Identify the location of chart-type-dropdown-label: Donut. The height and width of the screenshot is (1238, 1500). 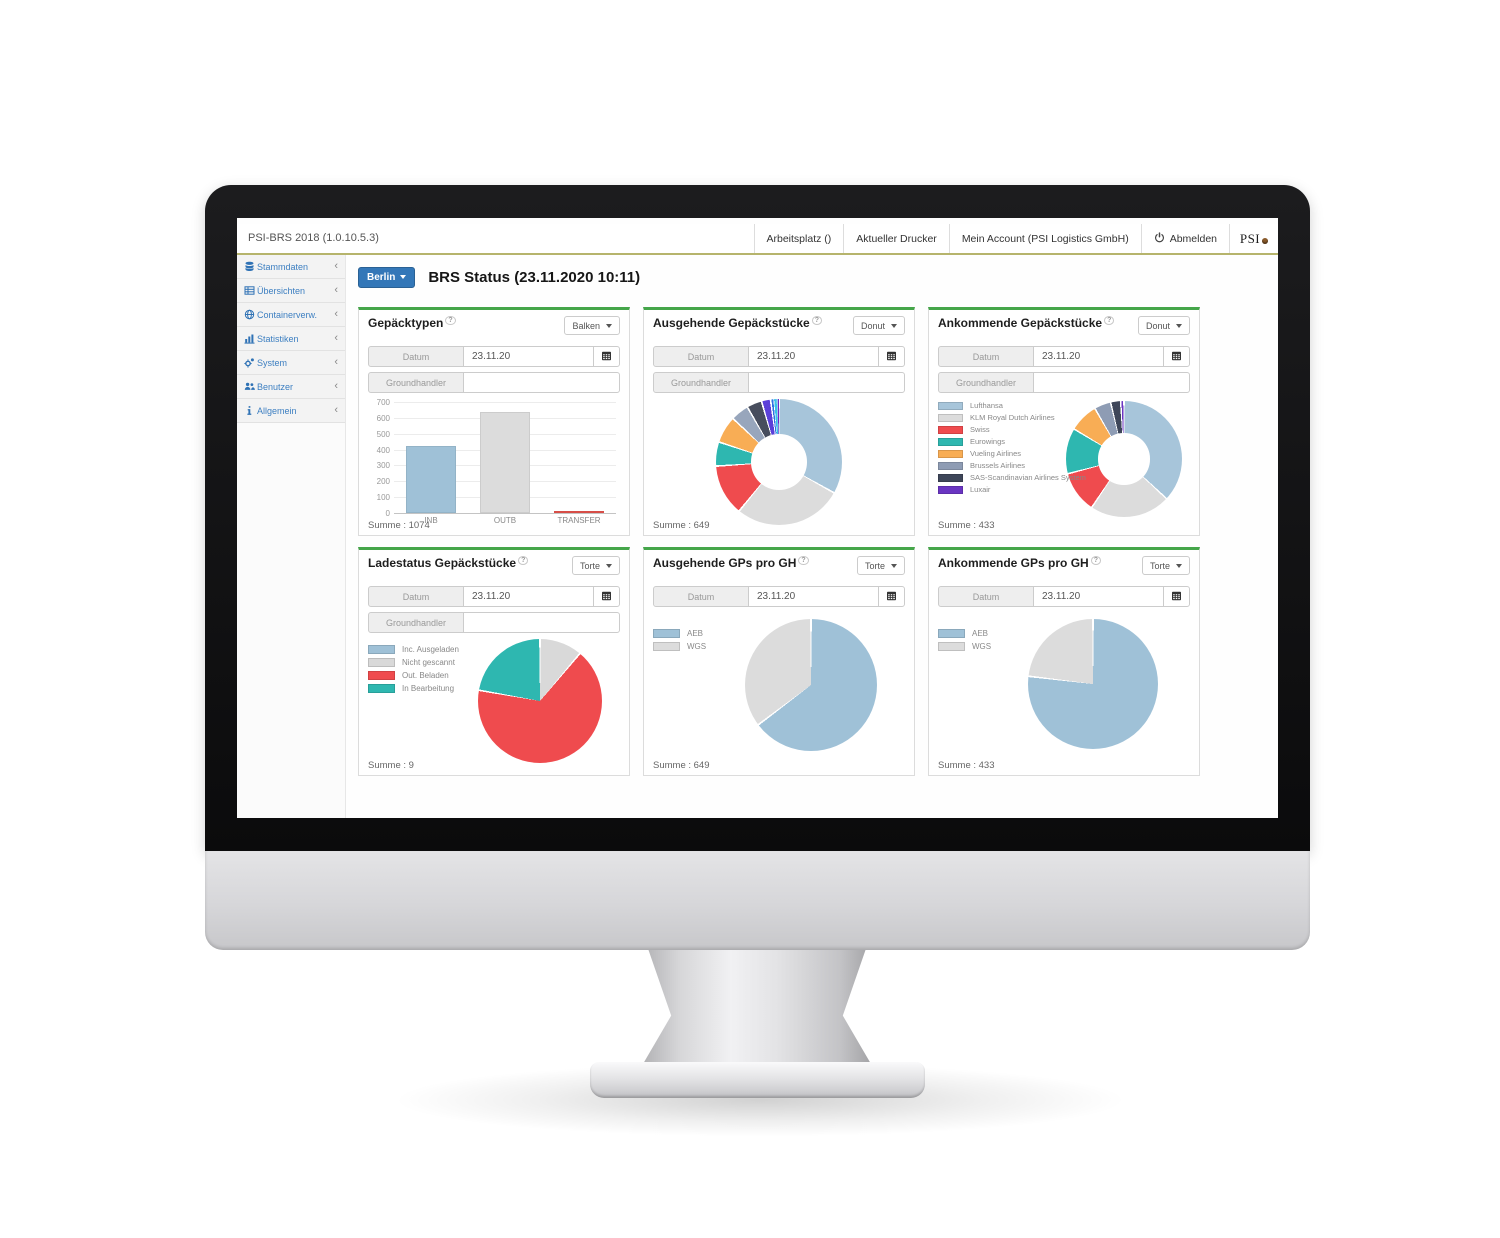
(1157, 325).